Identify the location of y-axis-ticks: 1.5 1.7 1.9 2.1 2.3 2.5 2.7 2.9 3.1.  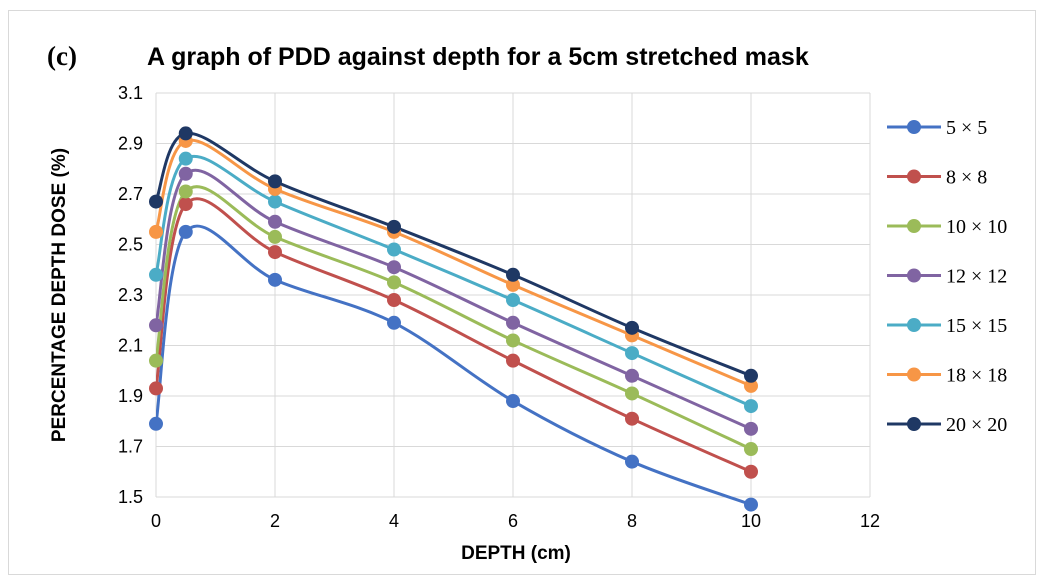
(130, 295).